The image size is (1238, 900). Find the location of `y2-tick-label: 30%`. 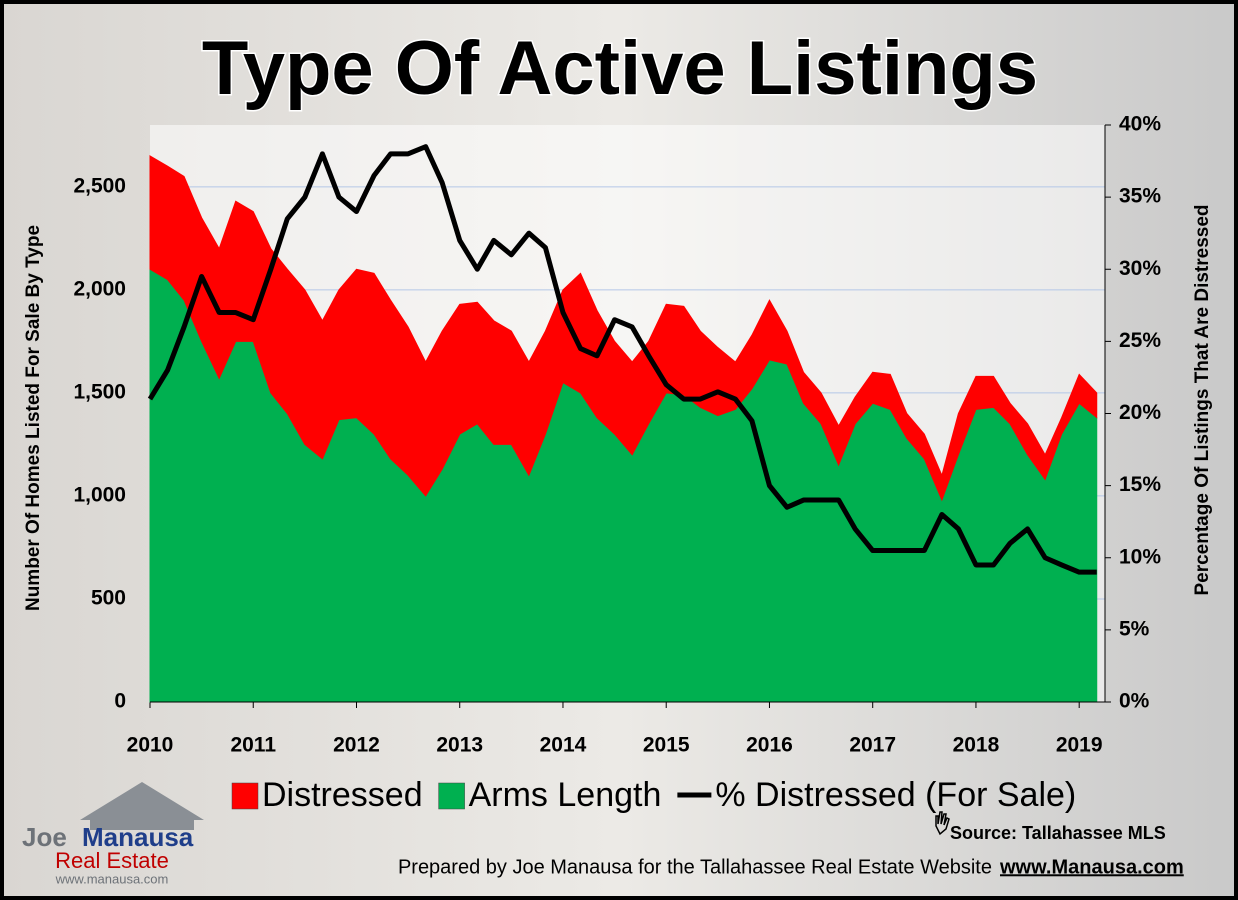

y2-tick-label: 30% is located at coordinates (1140, 268).